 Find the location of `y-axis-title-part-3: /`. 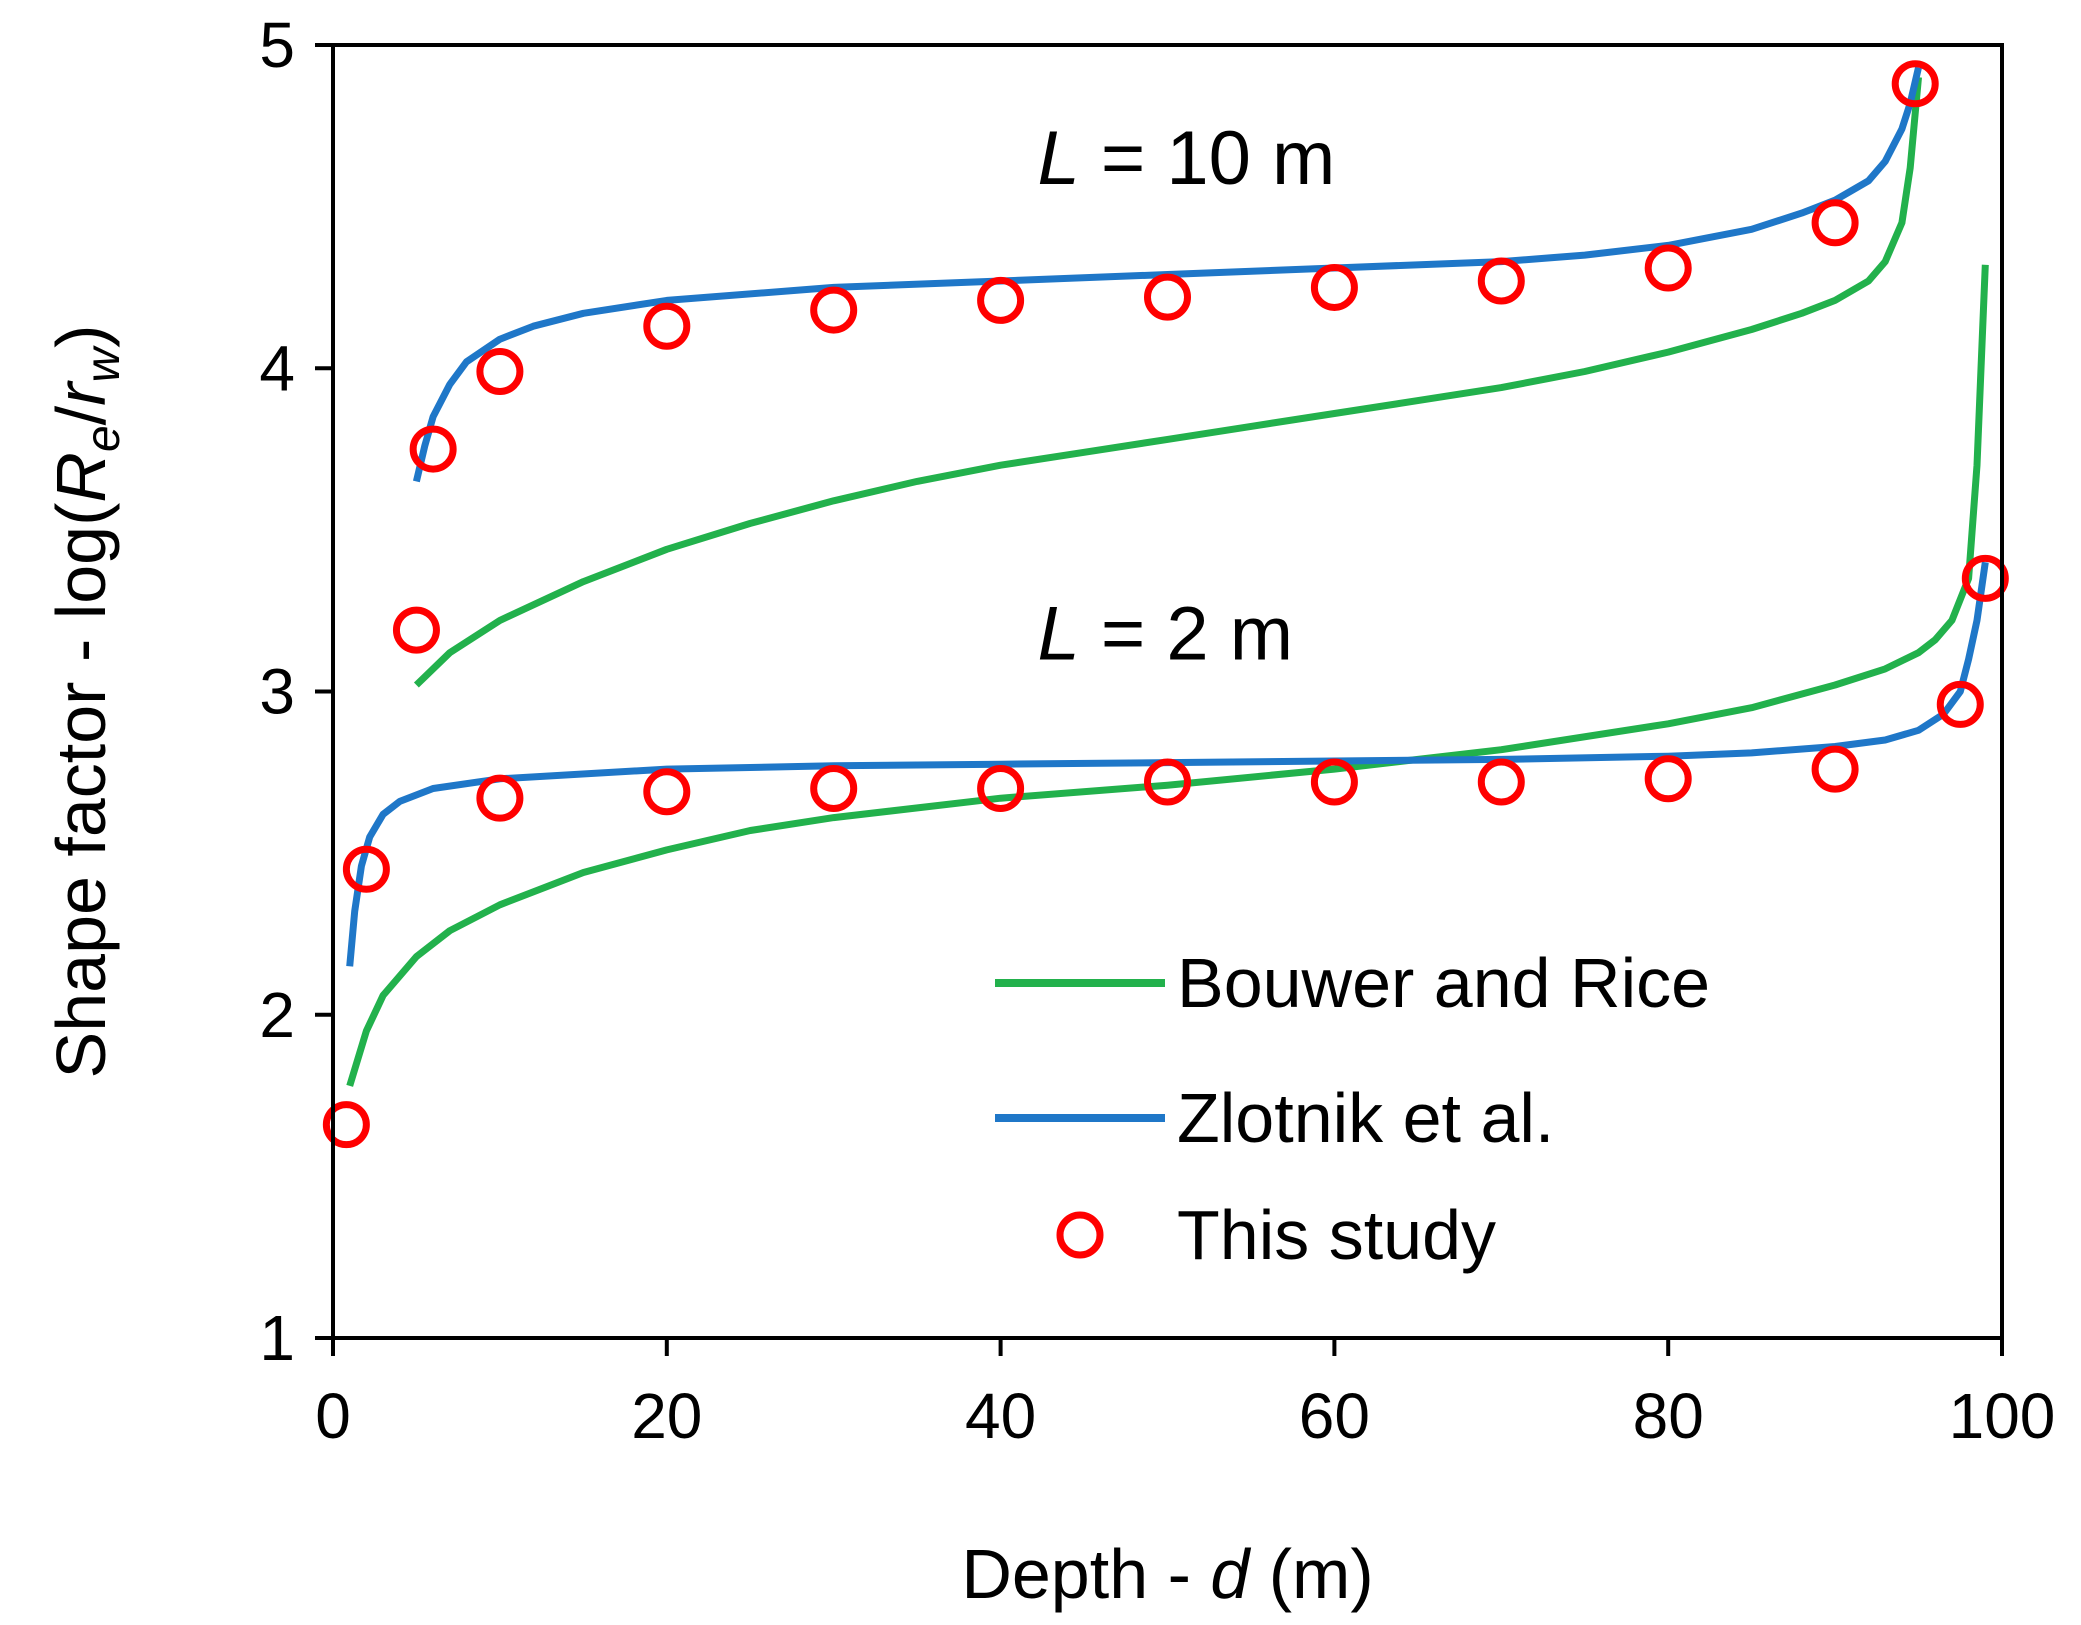

y-axis-title-part-3: / is located at coordinates (81, 415).